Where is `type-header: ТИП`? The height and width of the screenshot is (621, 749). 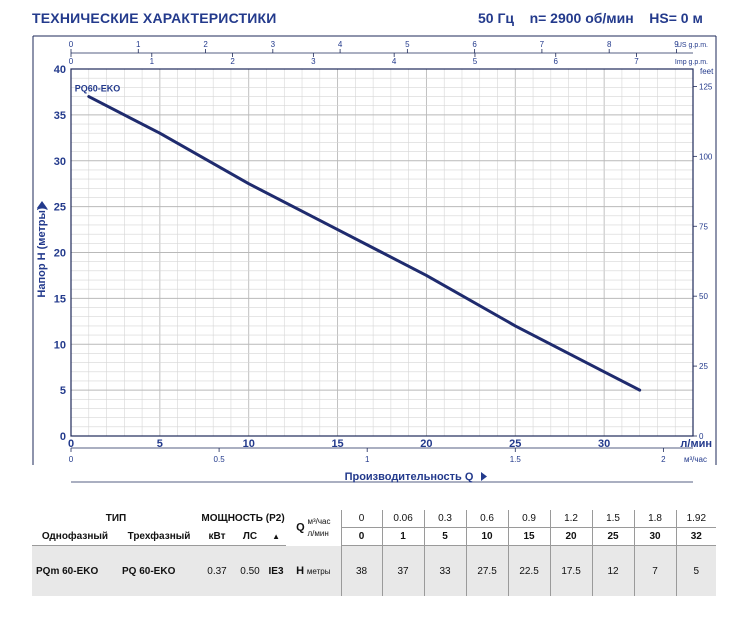
type-header: ТИП is located at coordinates (116, 519).